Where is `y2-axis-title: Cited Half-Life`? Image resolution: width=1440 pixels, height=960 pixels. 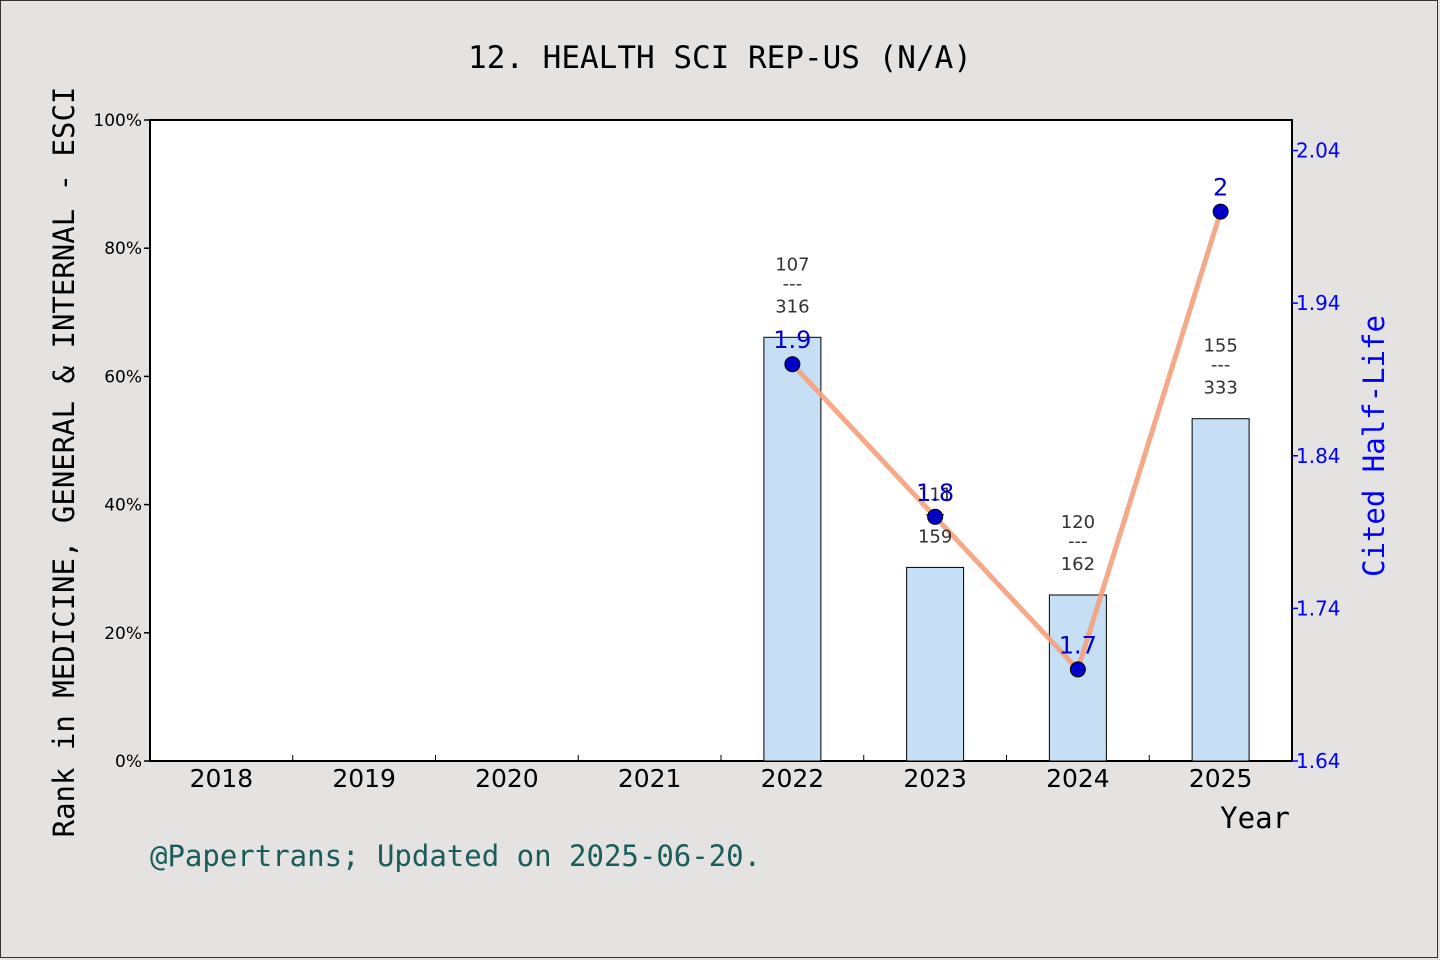
y2-axis-title: Cited Half-Life is located at coordinates (1374, 446).